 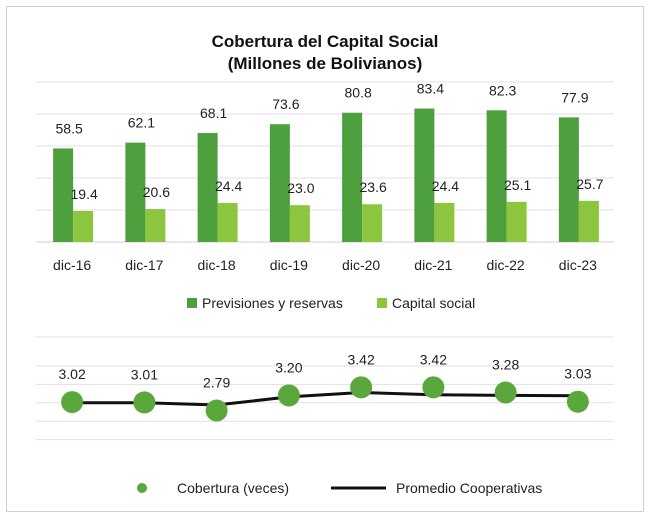 I want to click on label-previsiones: 83.4, so click(x=430, y=89).